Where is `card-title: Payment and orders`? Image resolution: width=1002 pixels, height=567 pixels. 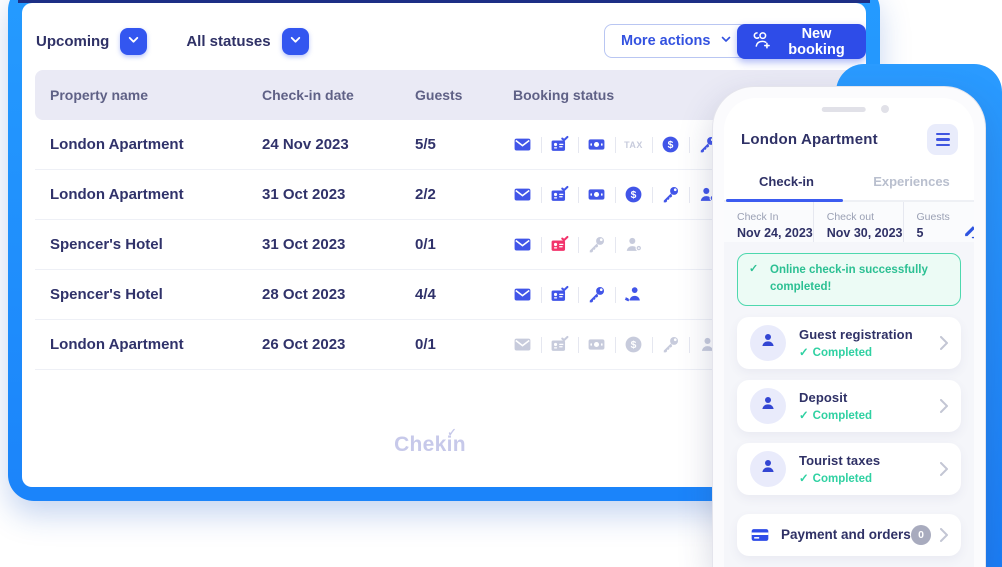 card-title: Payment and orders is located at coordinates (846, 534).